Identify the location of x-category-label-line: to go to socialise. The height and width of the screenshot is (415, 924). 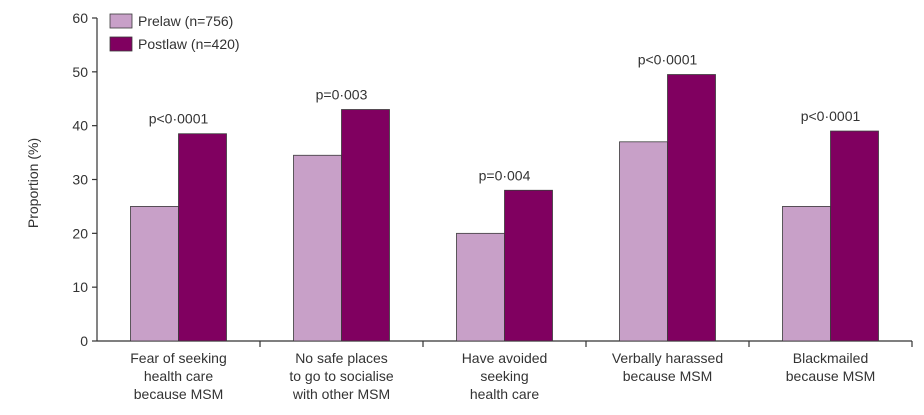
(341, 376).